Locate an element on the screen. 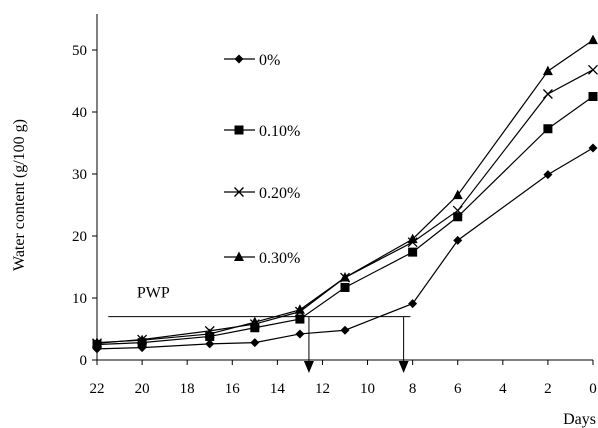 The width and height of the screenshot is (598, 428). y-tick-label: 10 is located at coordinates (79, 299).